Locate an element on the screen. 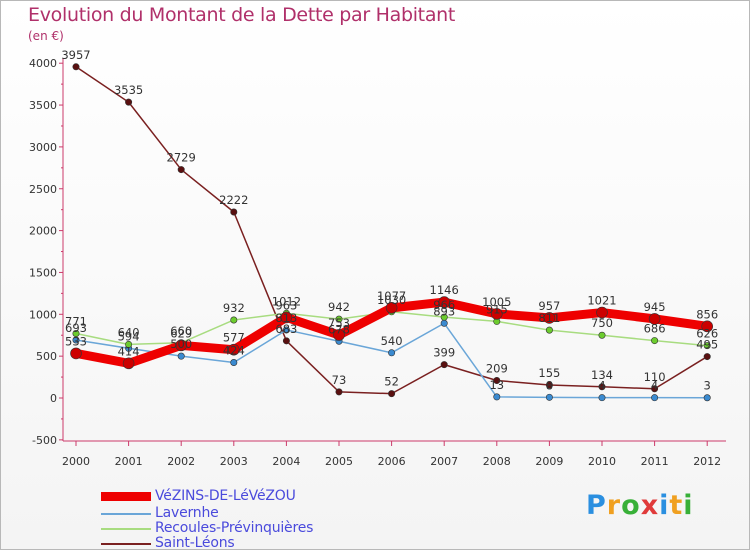 The width and height of the screenshot is (750, 552). logo-letter: o is located at coordinates (631, 505).